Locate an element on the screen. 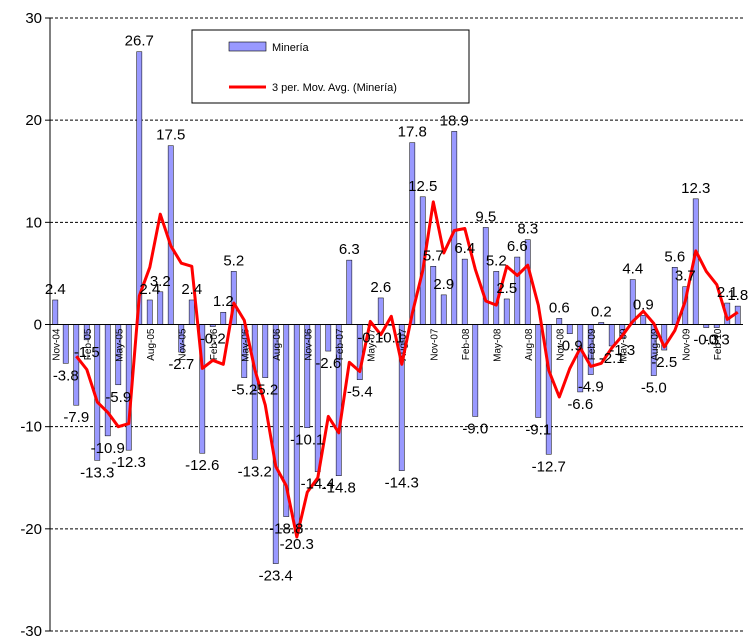 This screenshot has height=639, width=753. data-label: -13.3 is located at coordinates (97, 472).